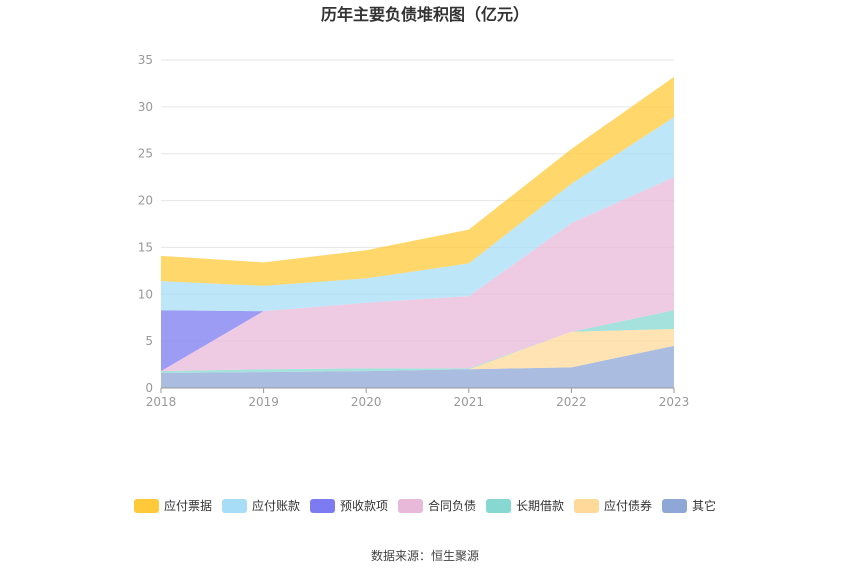  What do you see at coordinates (149, 341) in the screenshot?
I see `y-tick-label: 5` at bounding box center [149, 341].